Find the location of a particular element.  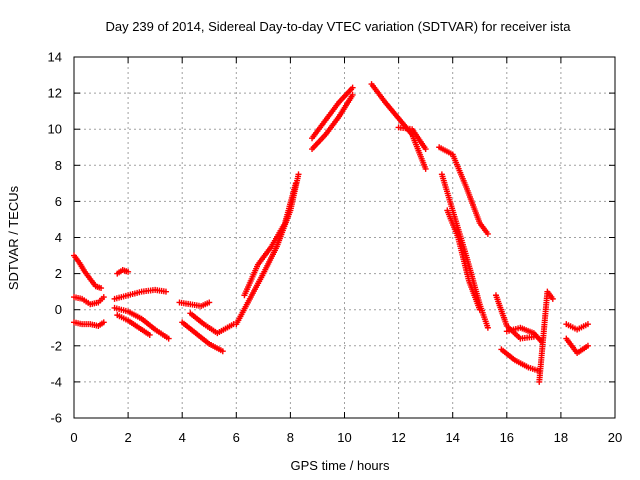

series-arc-f is located at coordinates (141, 323).